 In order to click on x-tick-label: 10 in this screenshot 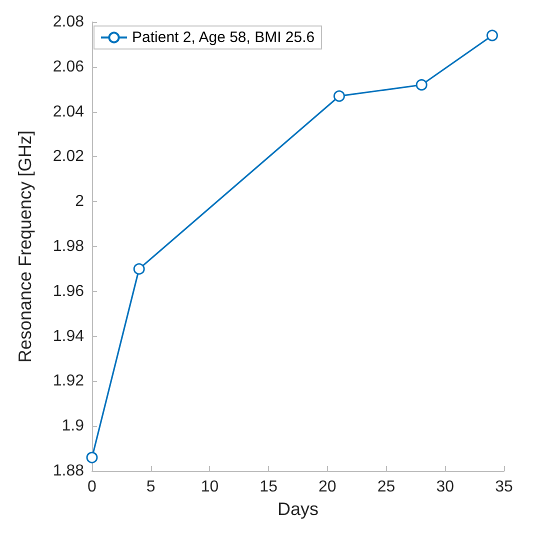, I will do `click(209, 487)`.